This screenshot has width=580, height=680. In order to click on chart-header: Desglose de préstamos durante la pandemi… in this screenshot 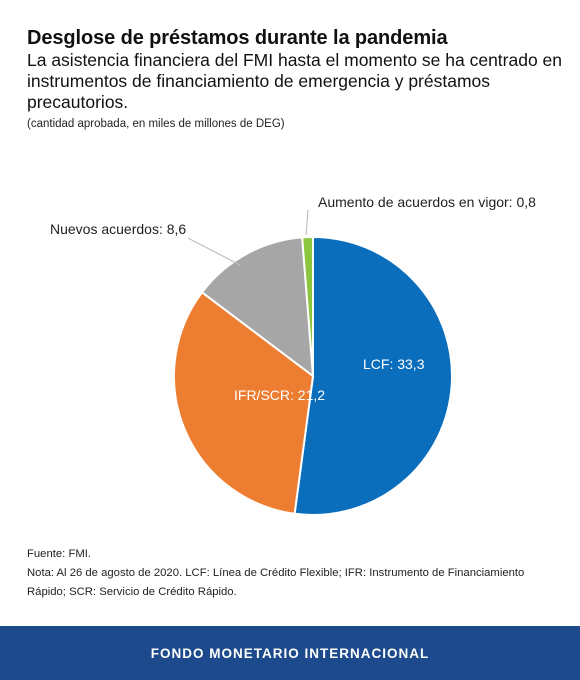, I will do `click(297, 79)`.